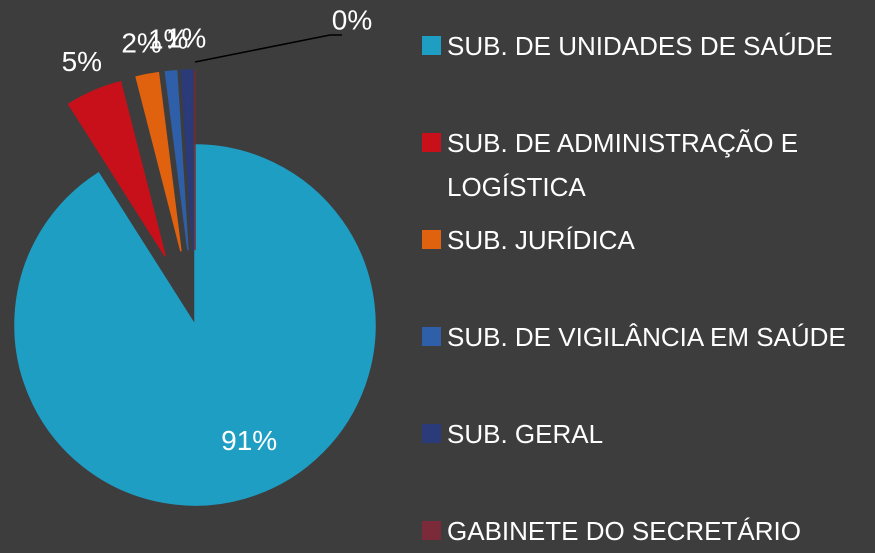  I want to click on data-label: 0%, so click(352, 19).